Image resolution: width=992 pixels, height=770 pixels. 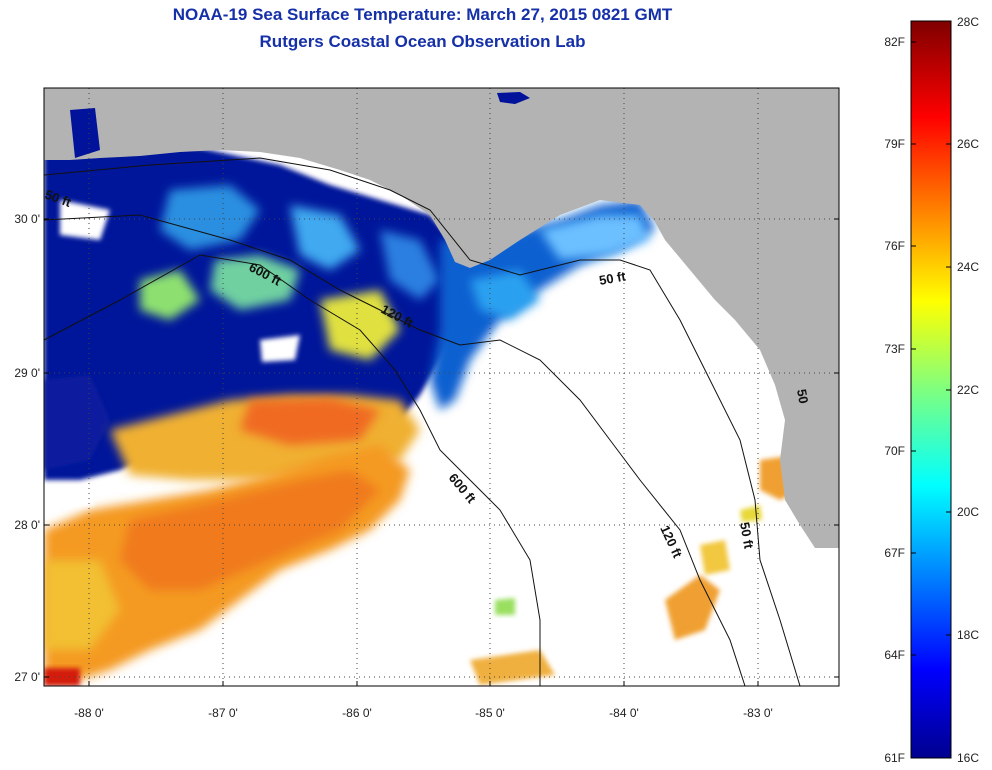 What do you see at coordinates (89, 713) in the screenshot?
I see `lon-label: -88 0'` at bounding box center [89, 713].